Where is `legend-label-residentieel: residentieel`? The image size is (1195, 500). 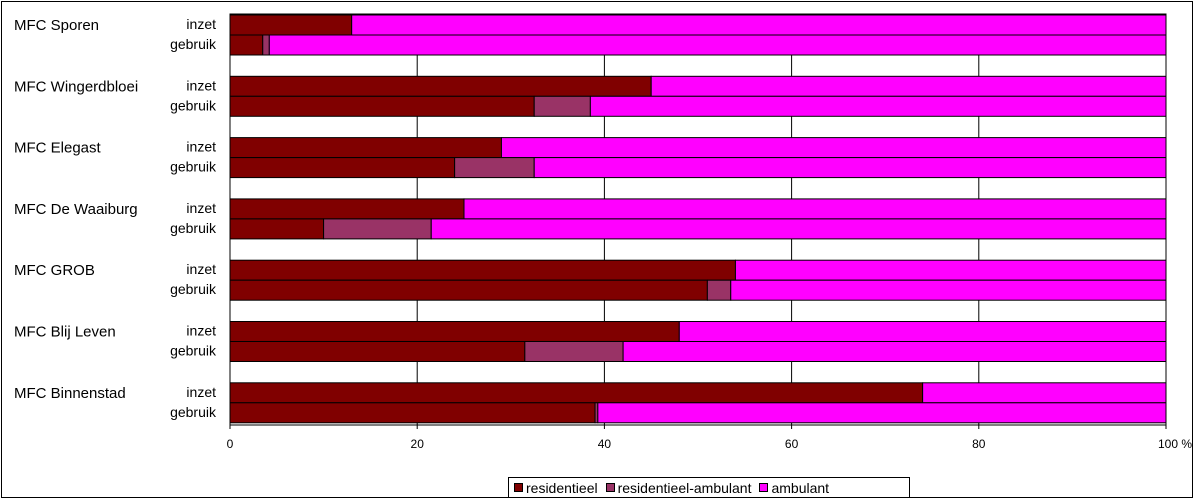
legend-label-residentieel: residentieel is located at coordinates (562, 487).